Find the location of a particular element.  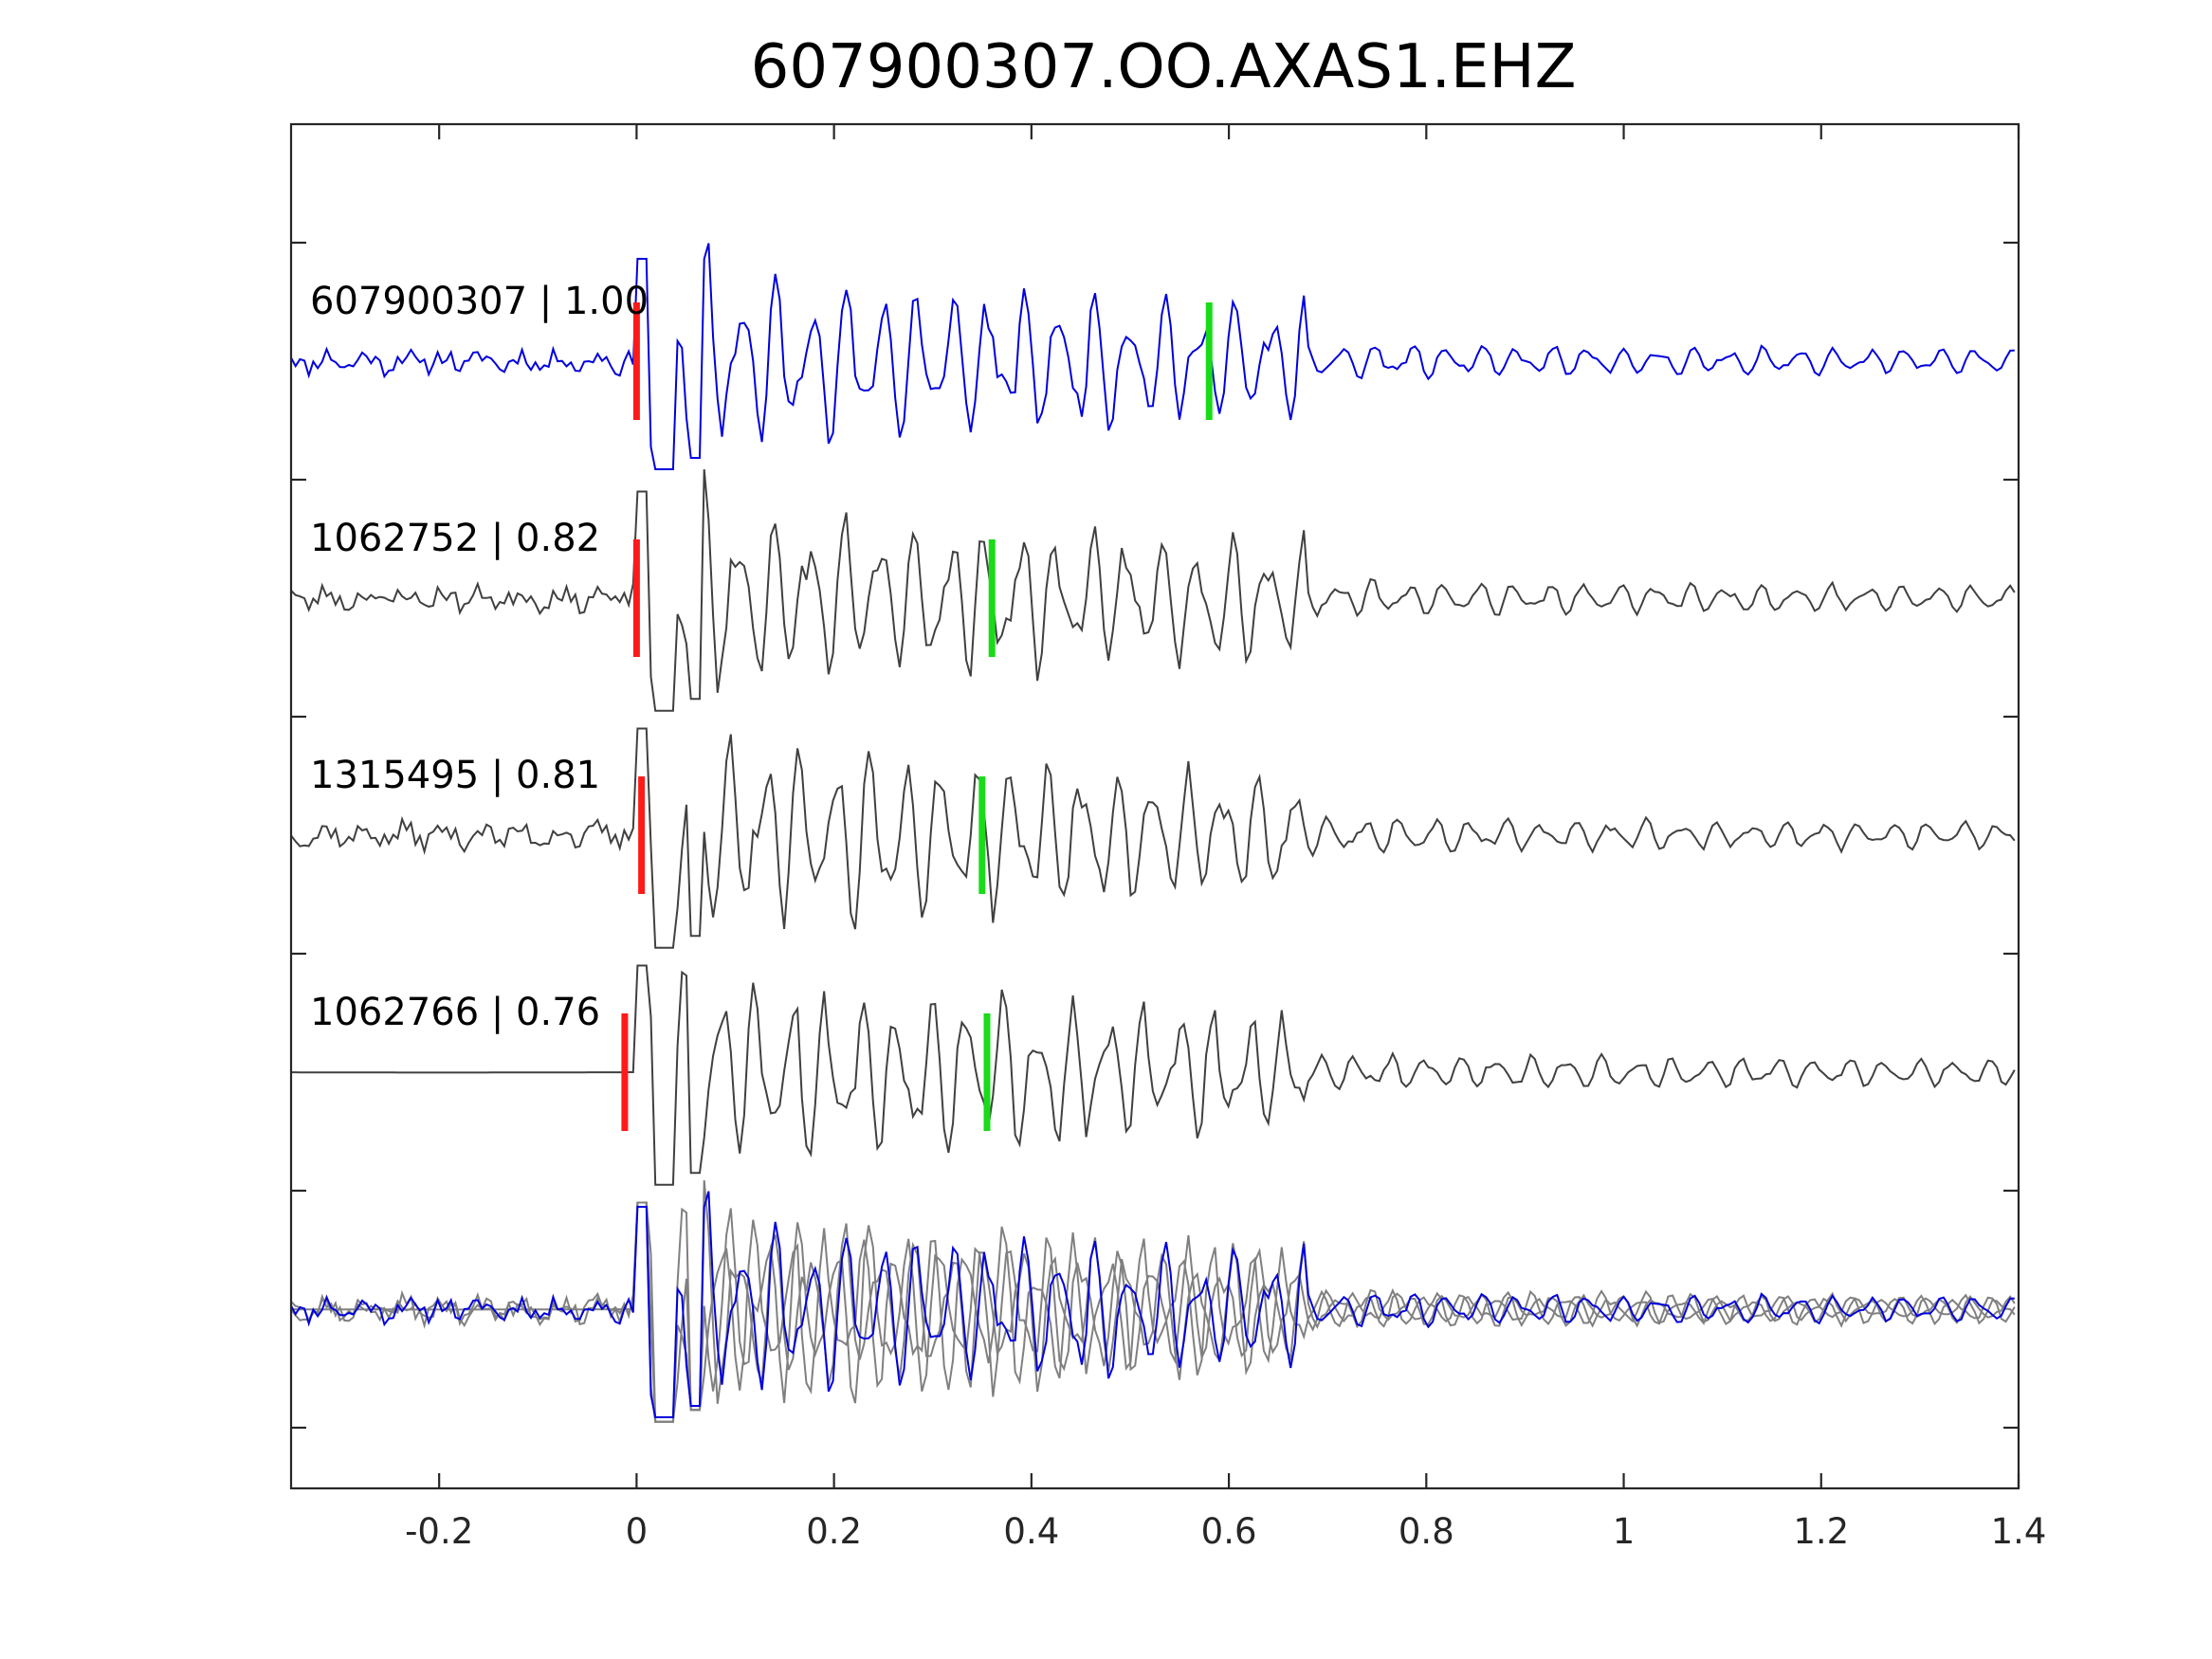

x-tick-label: 0.6 is located at coordinates (1229, 1531).